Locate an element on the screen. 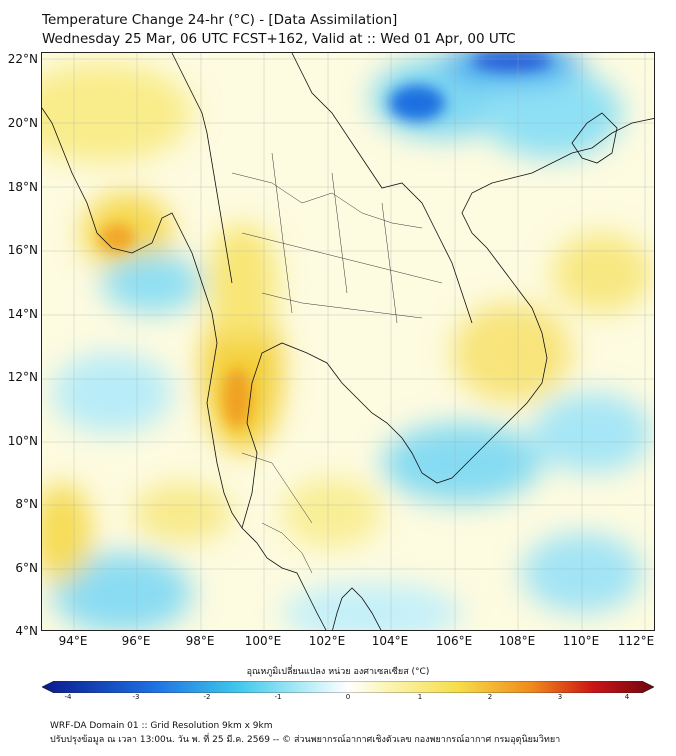  lon-label-100: 100°E is located at coordinates (263, 641).